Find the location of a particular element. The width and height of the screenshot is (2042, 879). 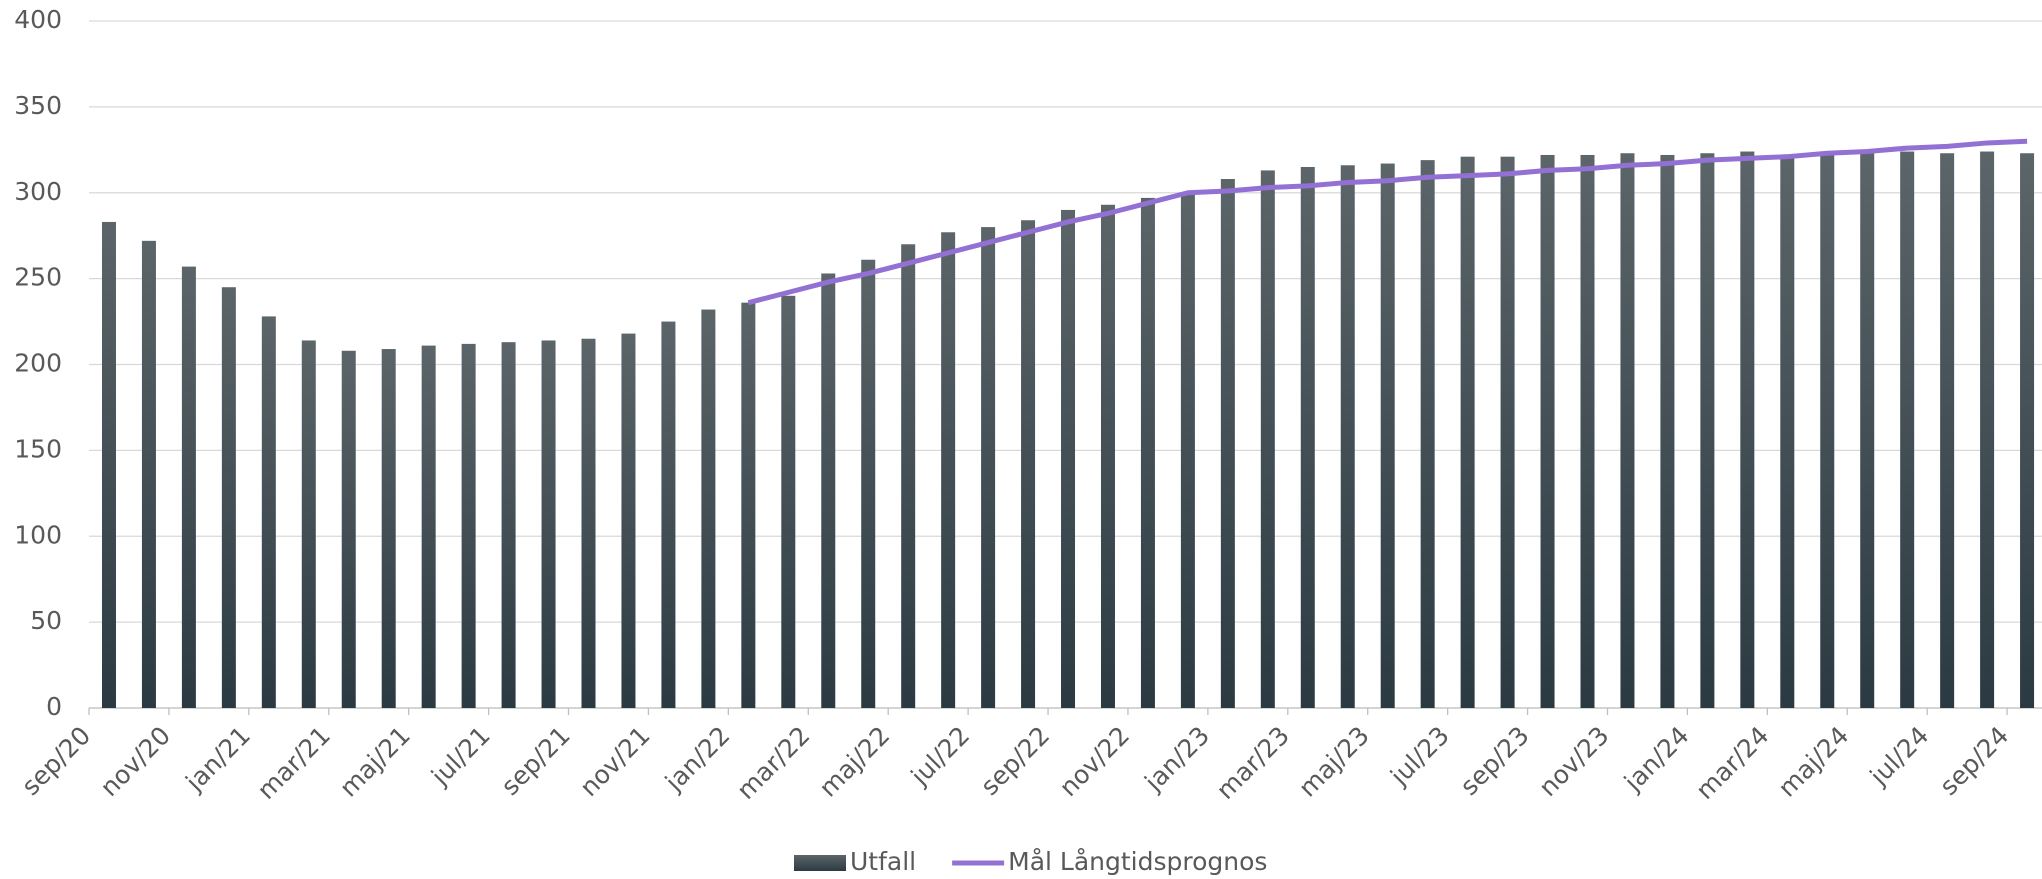

line is located at coordinates (1387, 222).